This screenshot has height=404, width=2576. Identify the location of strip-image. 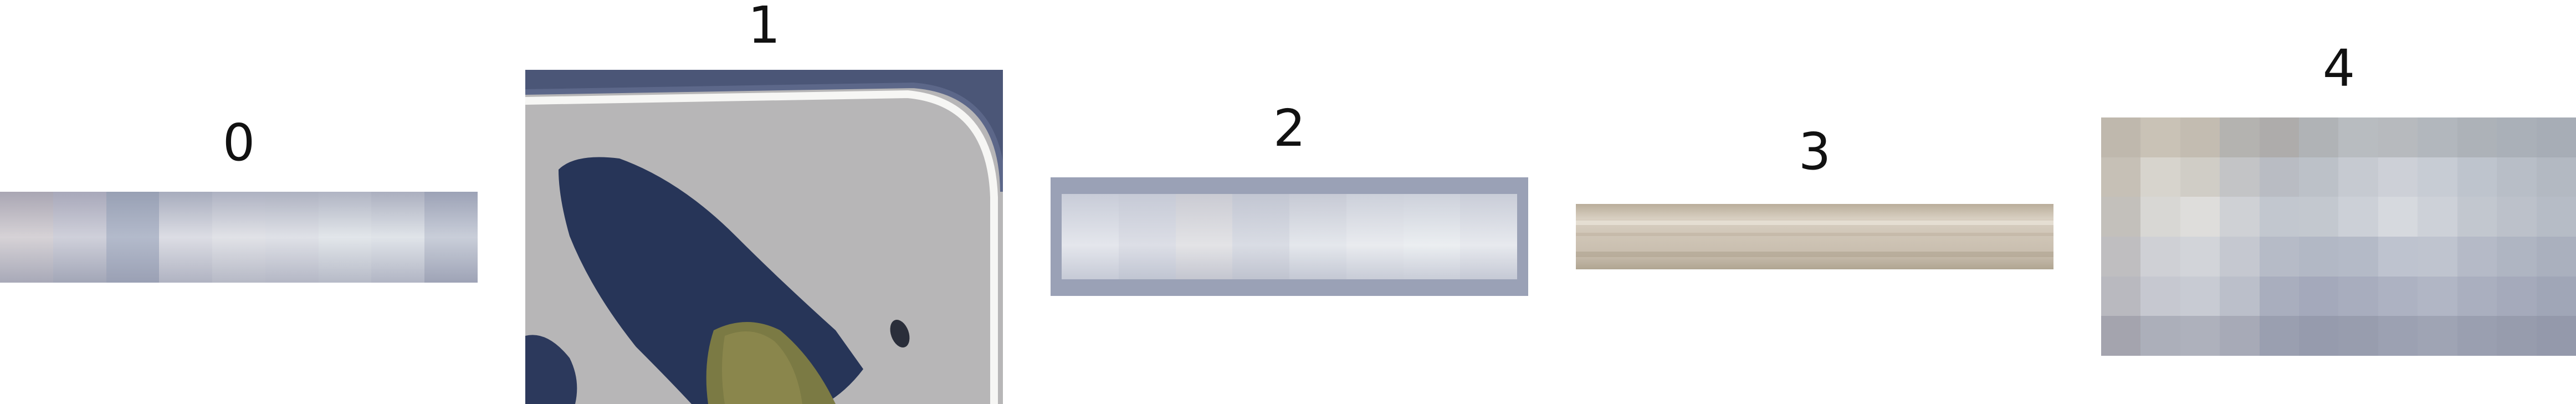
(1814, 239).